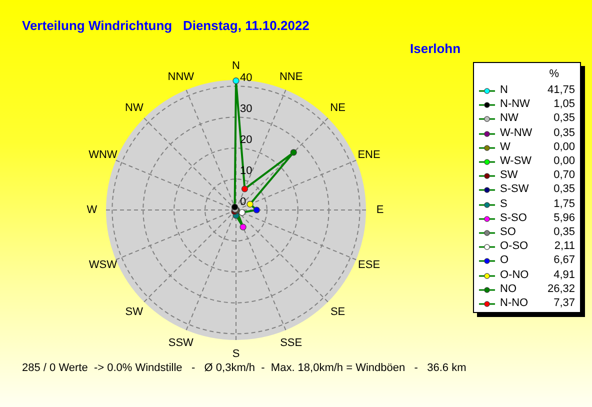  What do you see at coordinates (236, 66) in the screenshot?
I see `spoke-label: N` at bounding box center [236, 66].